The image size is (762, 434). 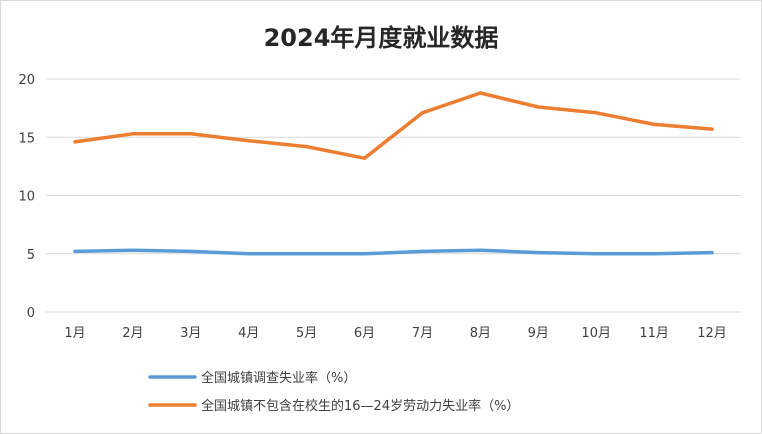 I want to click on legend-label-0: 全国城镇调查失业率（%）, so click(x=278, y=378).